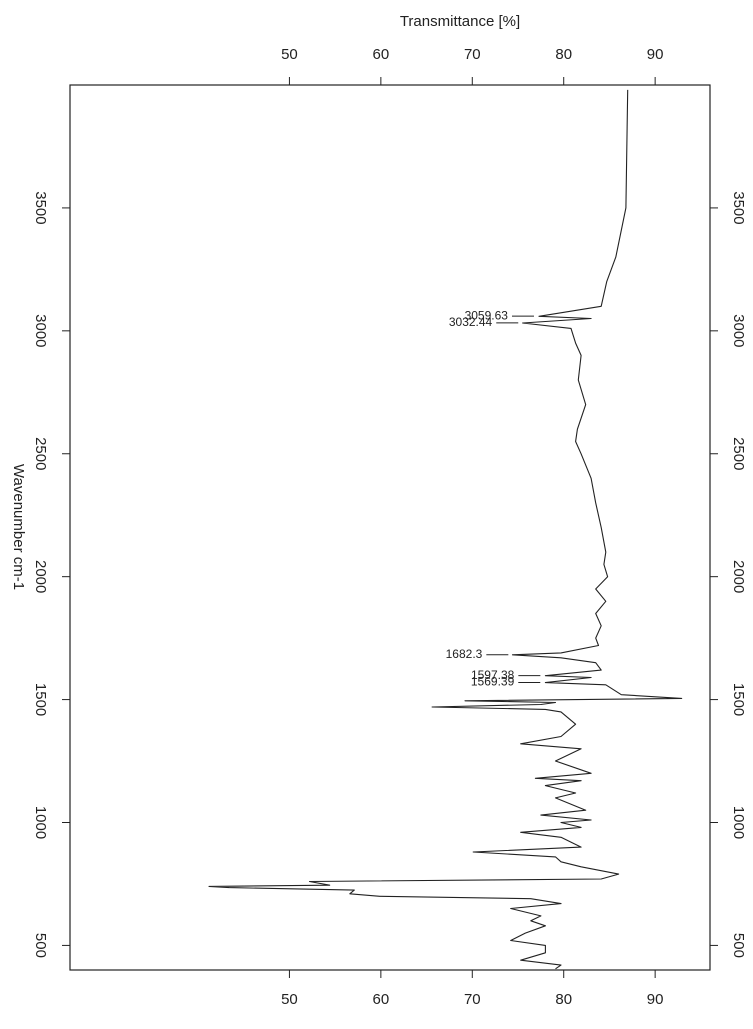 This screenshot has height=1029, width=753. Describe the element at coordinates (40, 822) in the screenshot. I see `y-tick-label: 1000` at that location.